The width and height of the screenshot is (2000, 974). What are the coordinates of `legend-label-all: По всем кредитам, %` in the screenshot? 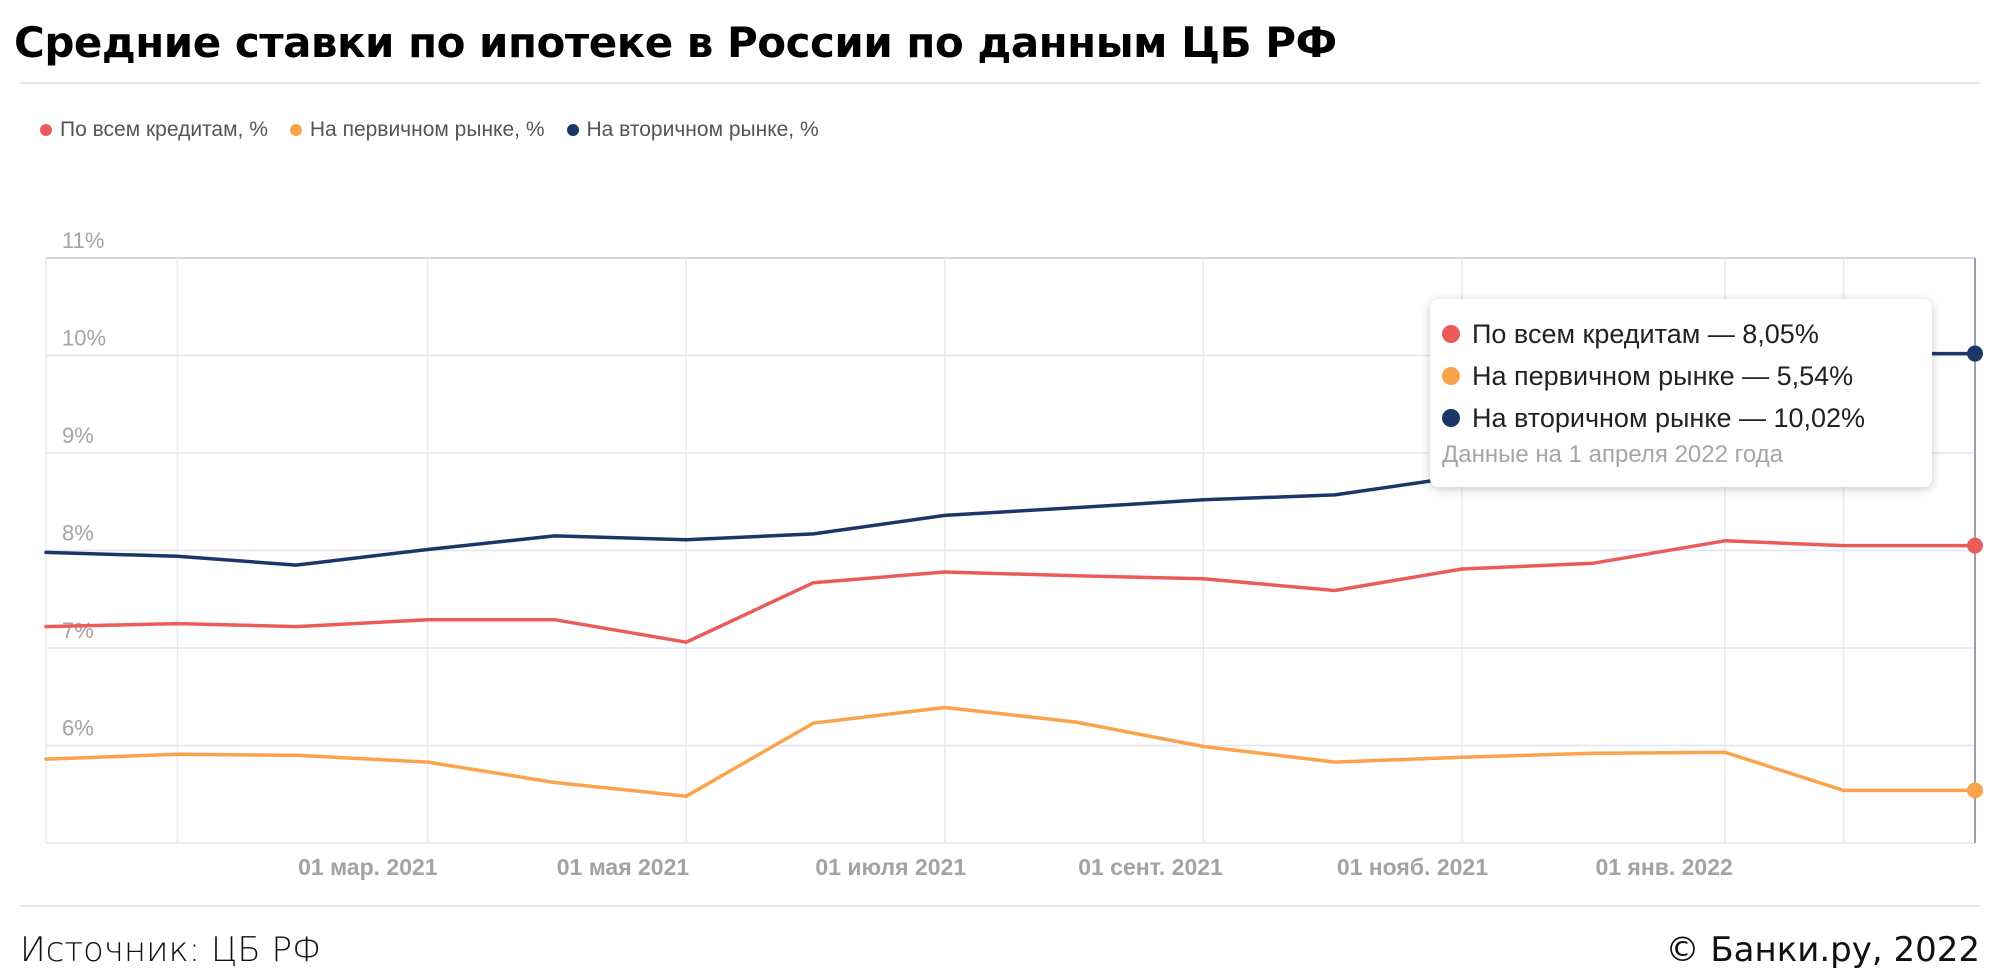 It's located at (164, 129).